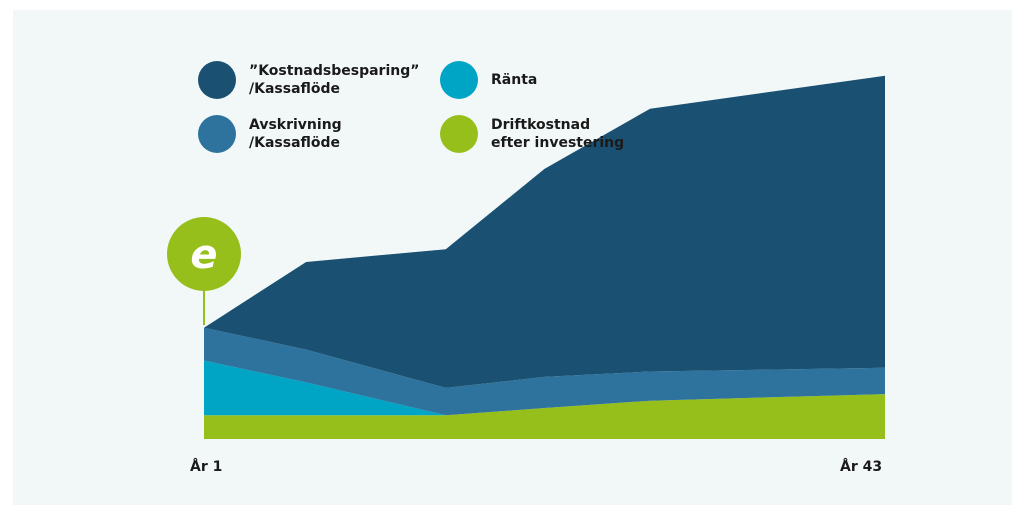  I want to click on area-ranta, so click(544, 388).